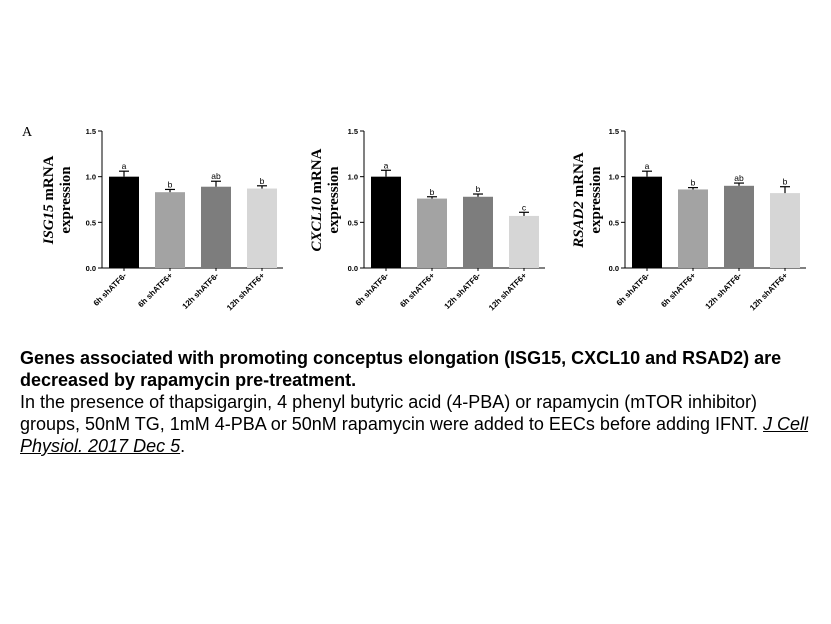  I want to click on y-axis-title: CXCL10 mRNAexpression, so click(325, 199).